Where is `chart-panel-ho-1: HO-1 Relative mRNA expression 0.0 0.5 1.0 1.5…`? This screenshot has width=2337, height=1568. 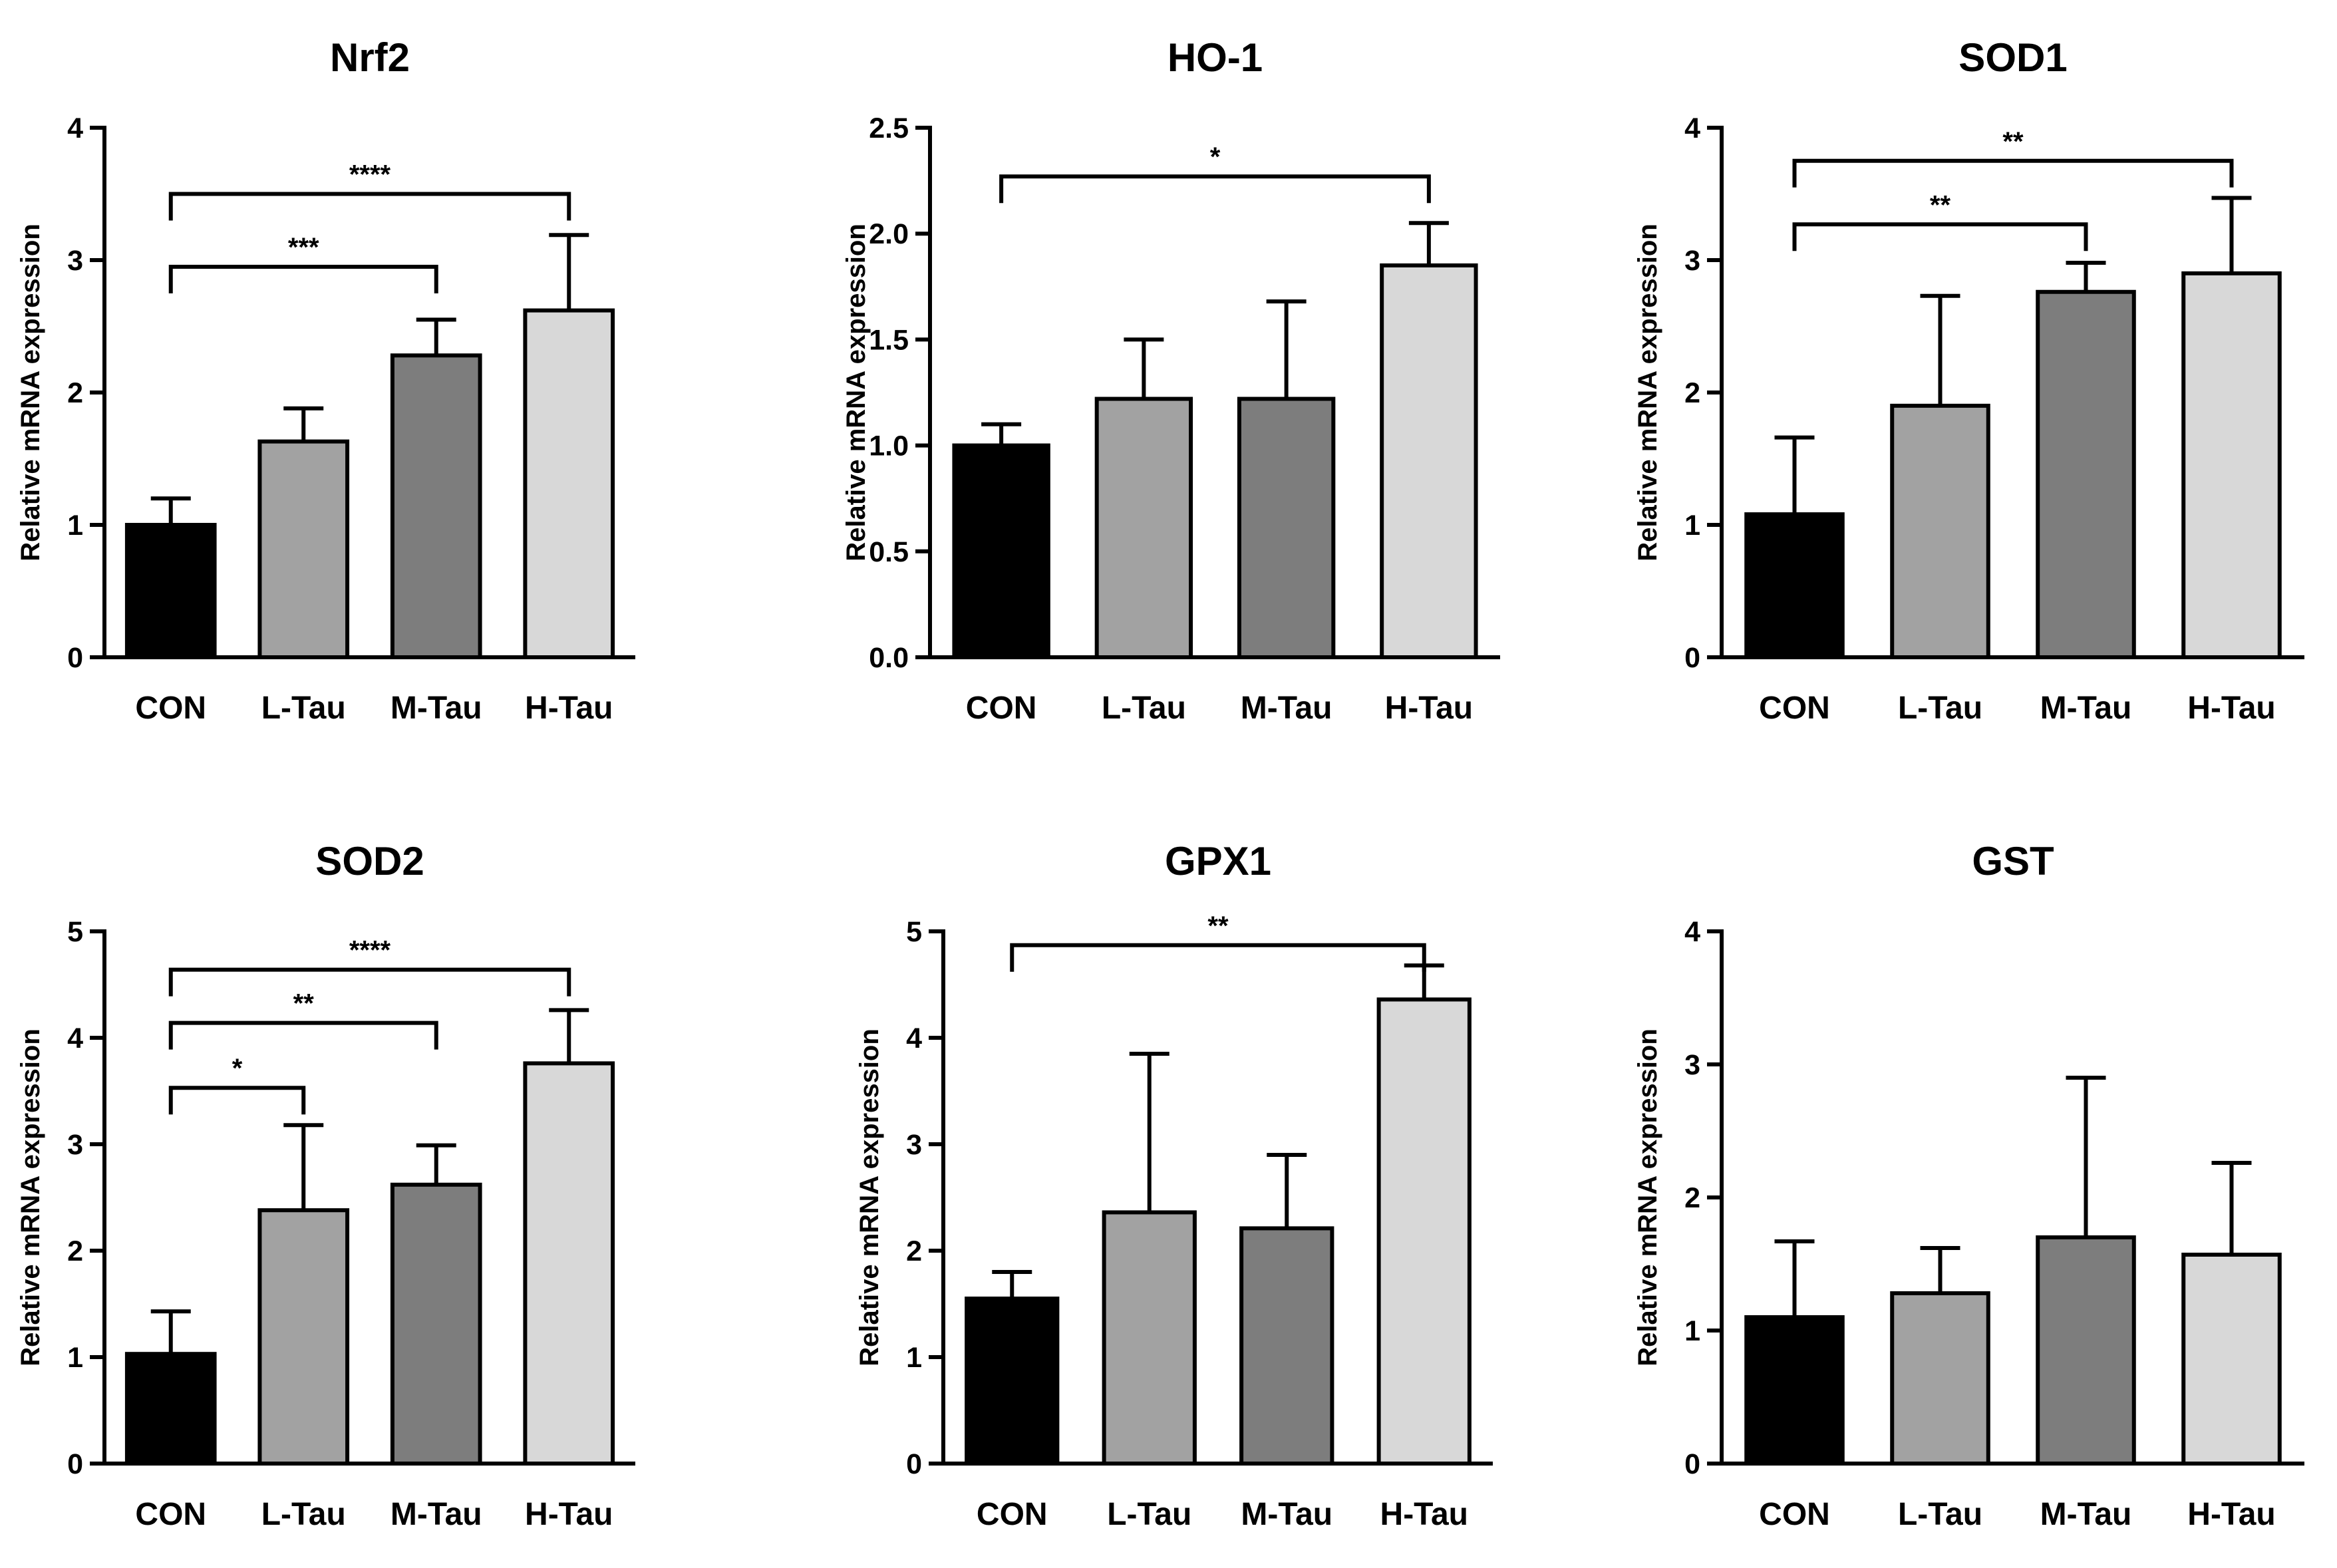
chart-panel-ho-1: HO-1 Relative mRNA expression 0.0 0.5 1.0 1.5… is located at coordinates (1171, 380).